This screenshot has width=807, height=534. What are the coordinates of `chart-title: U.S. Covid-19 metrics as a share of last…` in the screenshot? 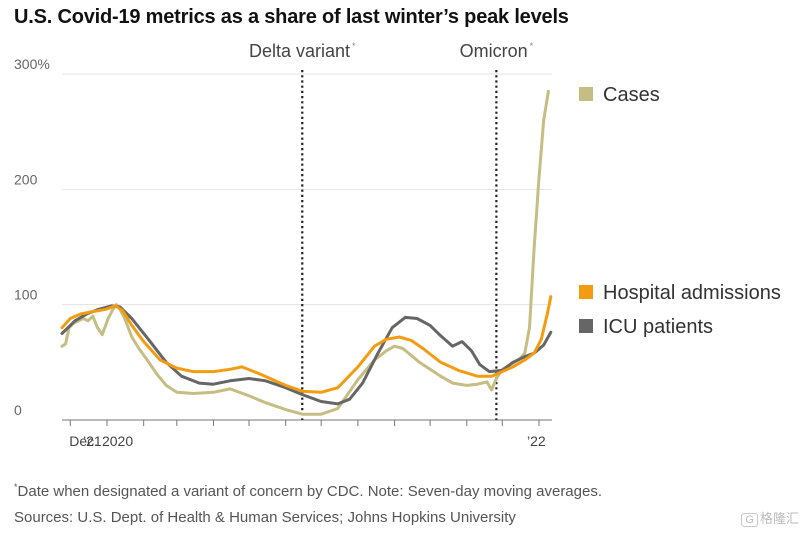 It's located at (291, 17).